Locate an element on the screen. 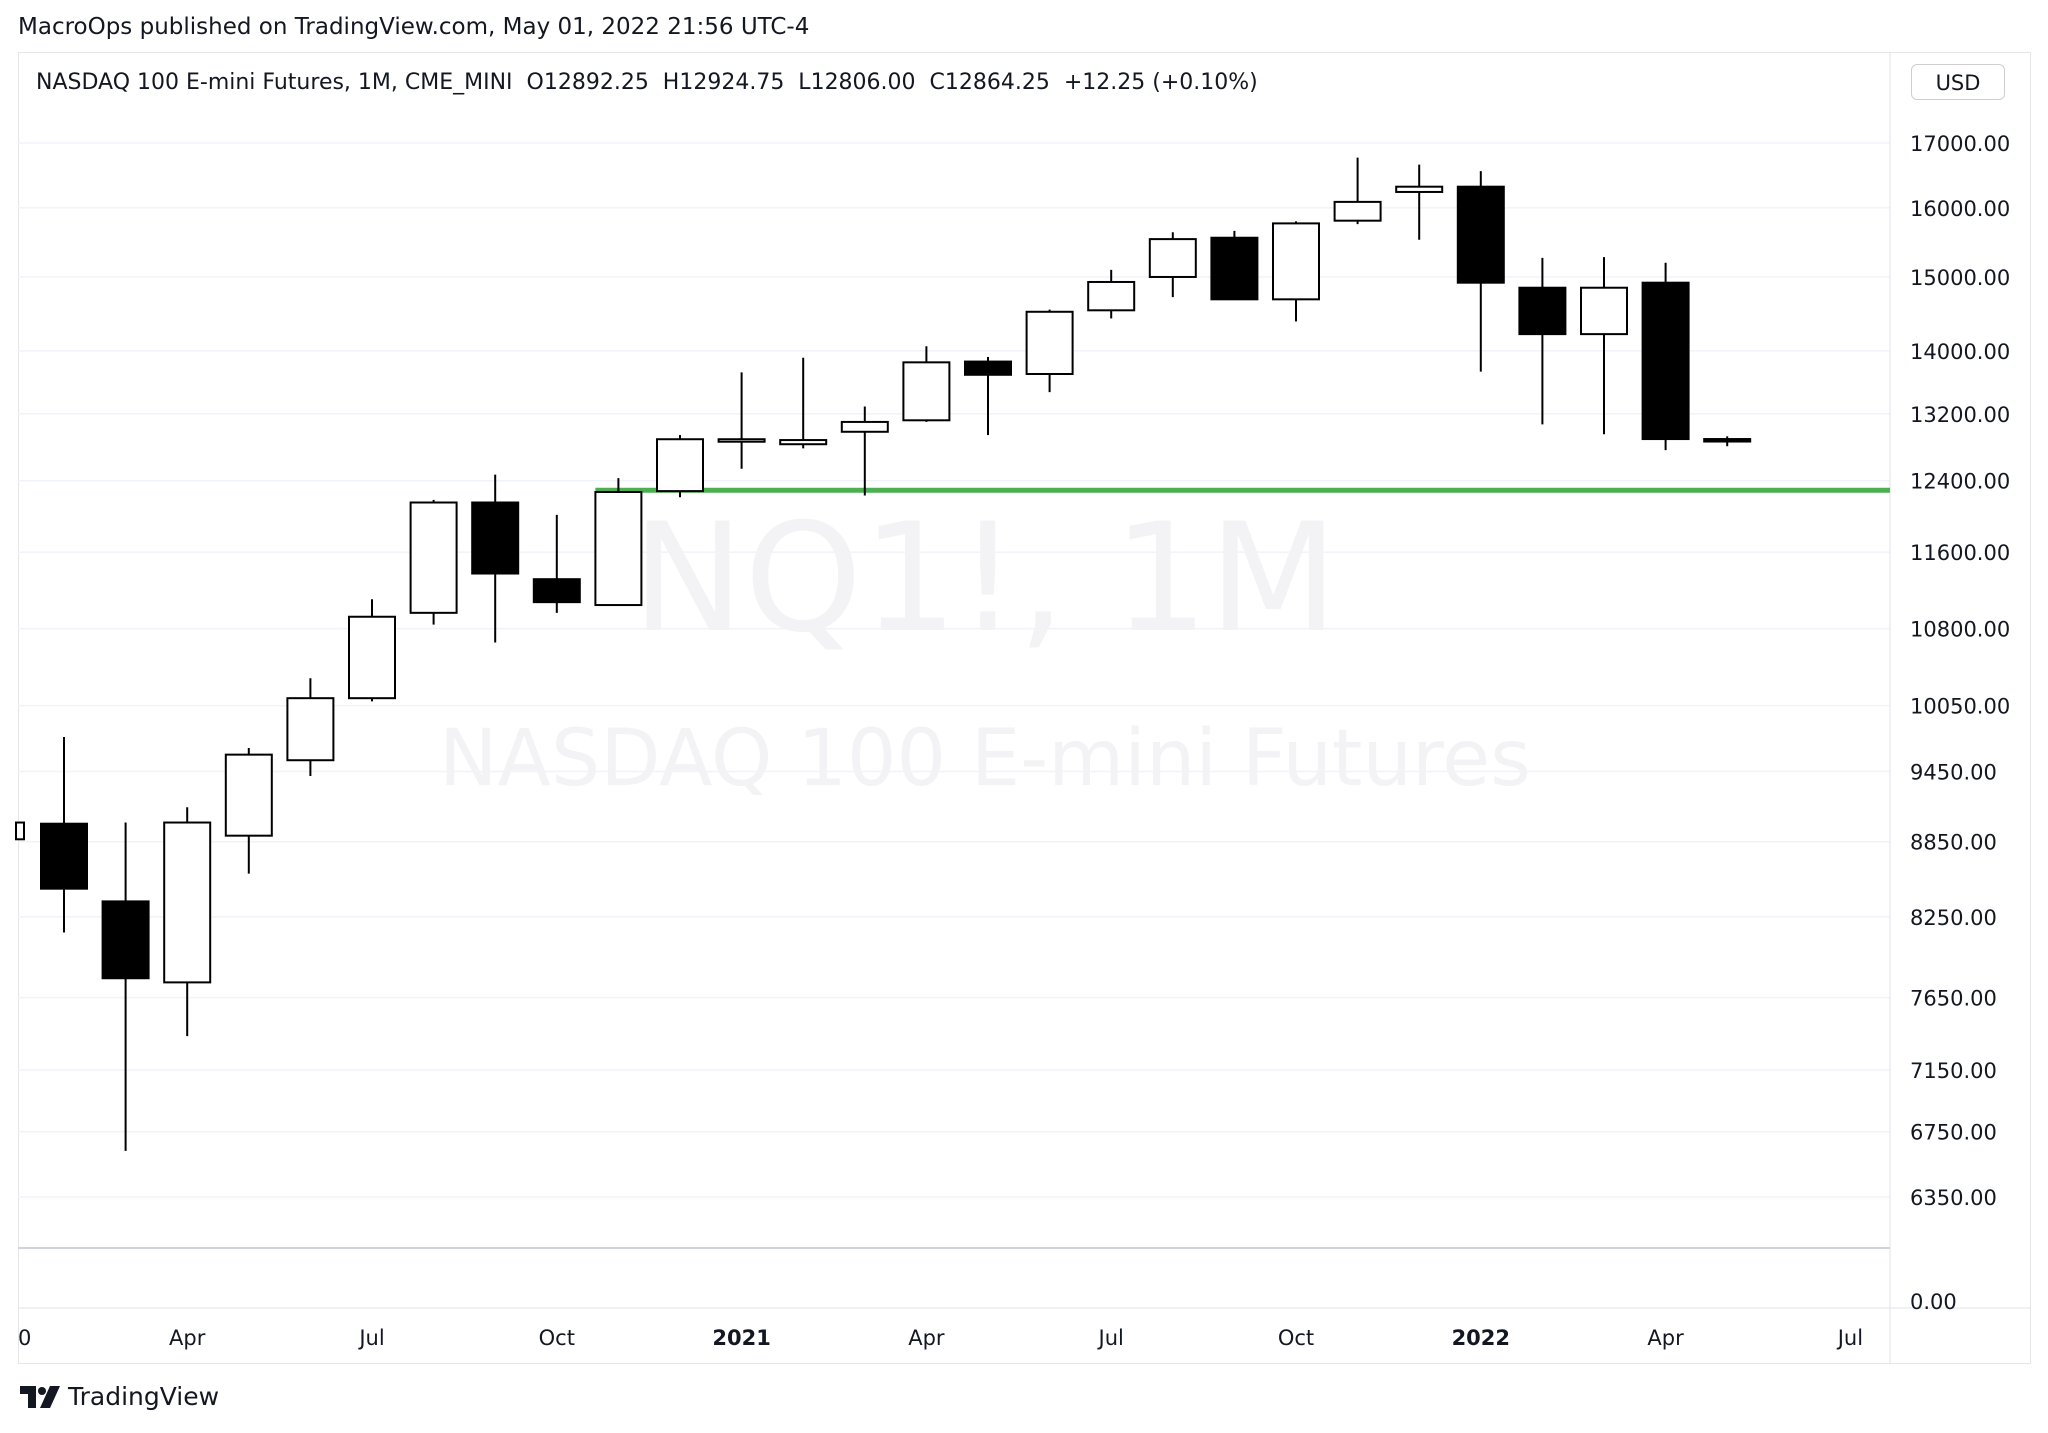  price-tick-label: 8250.00 is located at coordinates (1953, 918).